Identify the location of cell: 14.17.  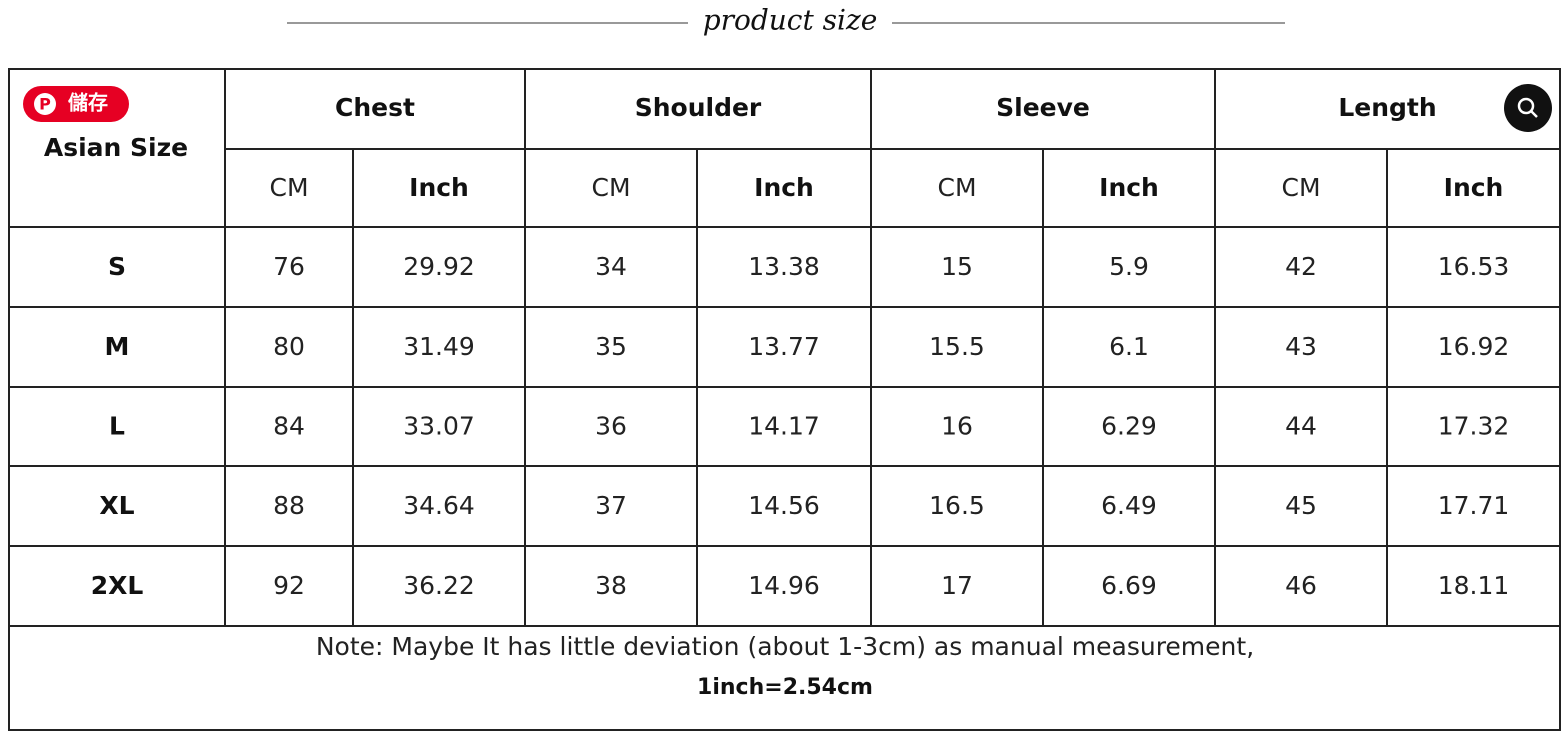
(784, 426).